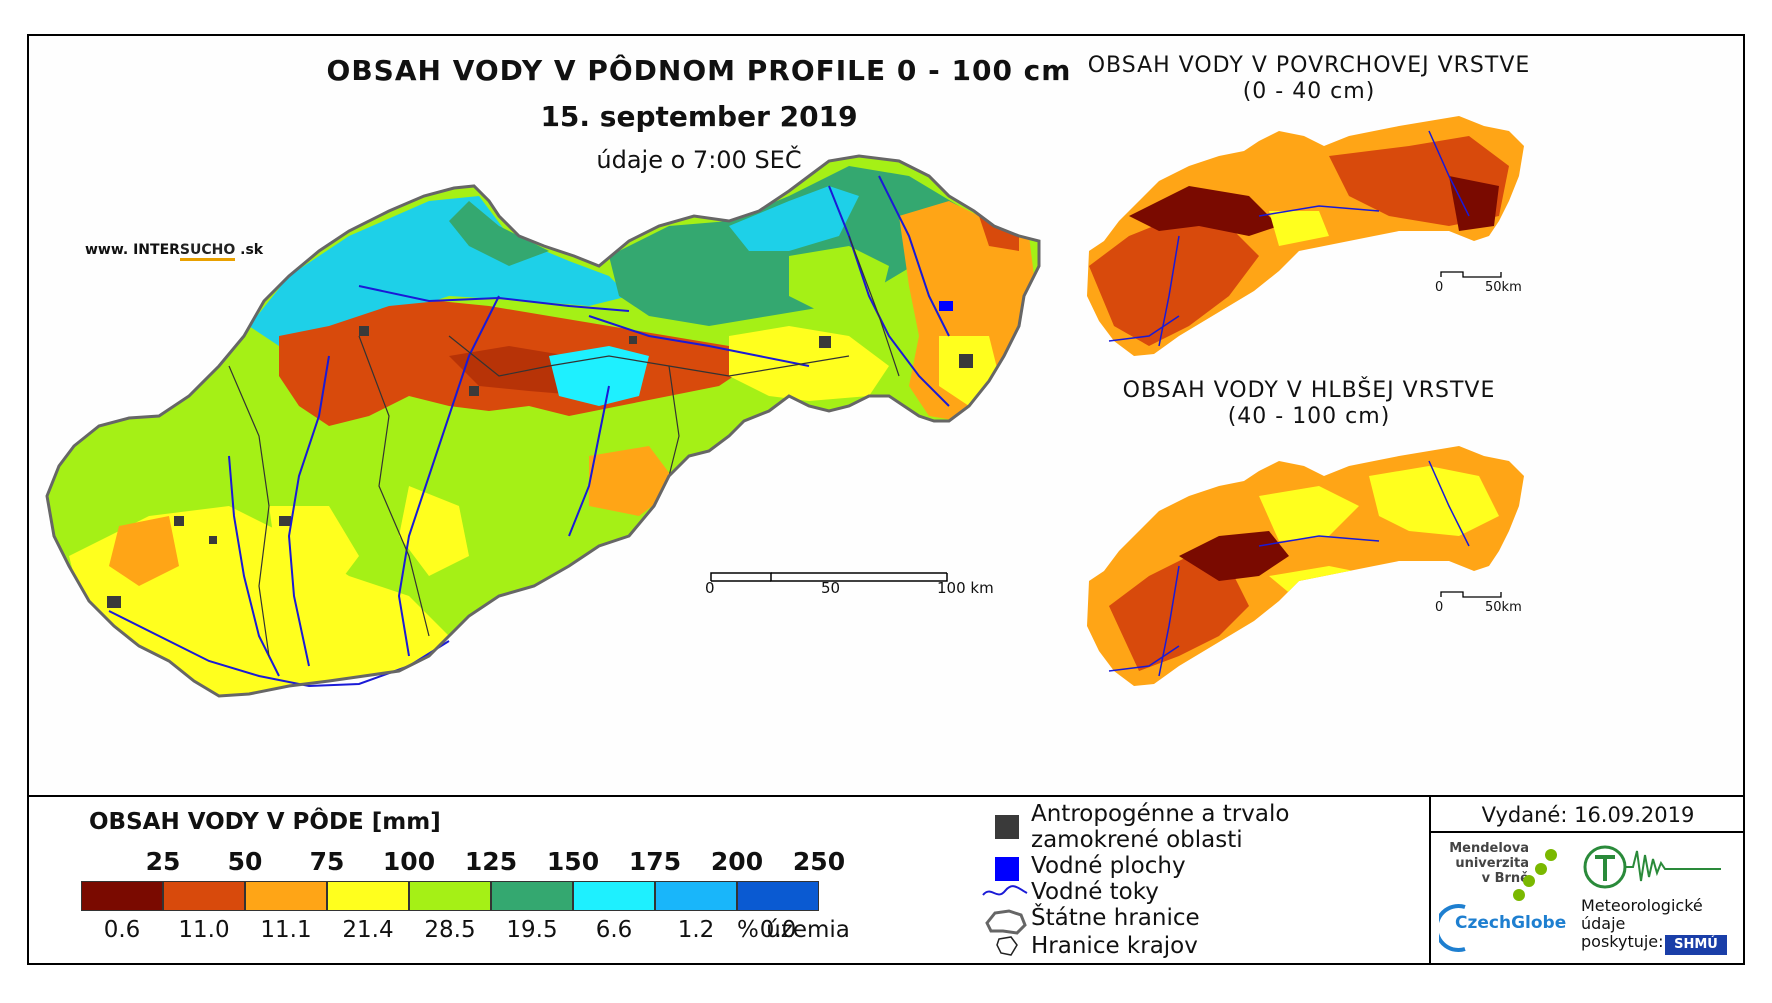 Image resolution: width=1772 pixels, height=1003 pixels. I want to click on water-body, so click(946, 306).